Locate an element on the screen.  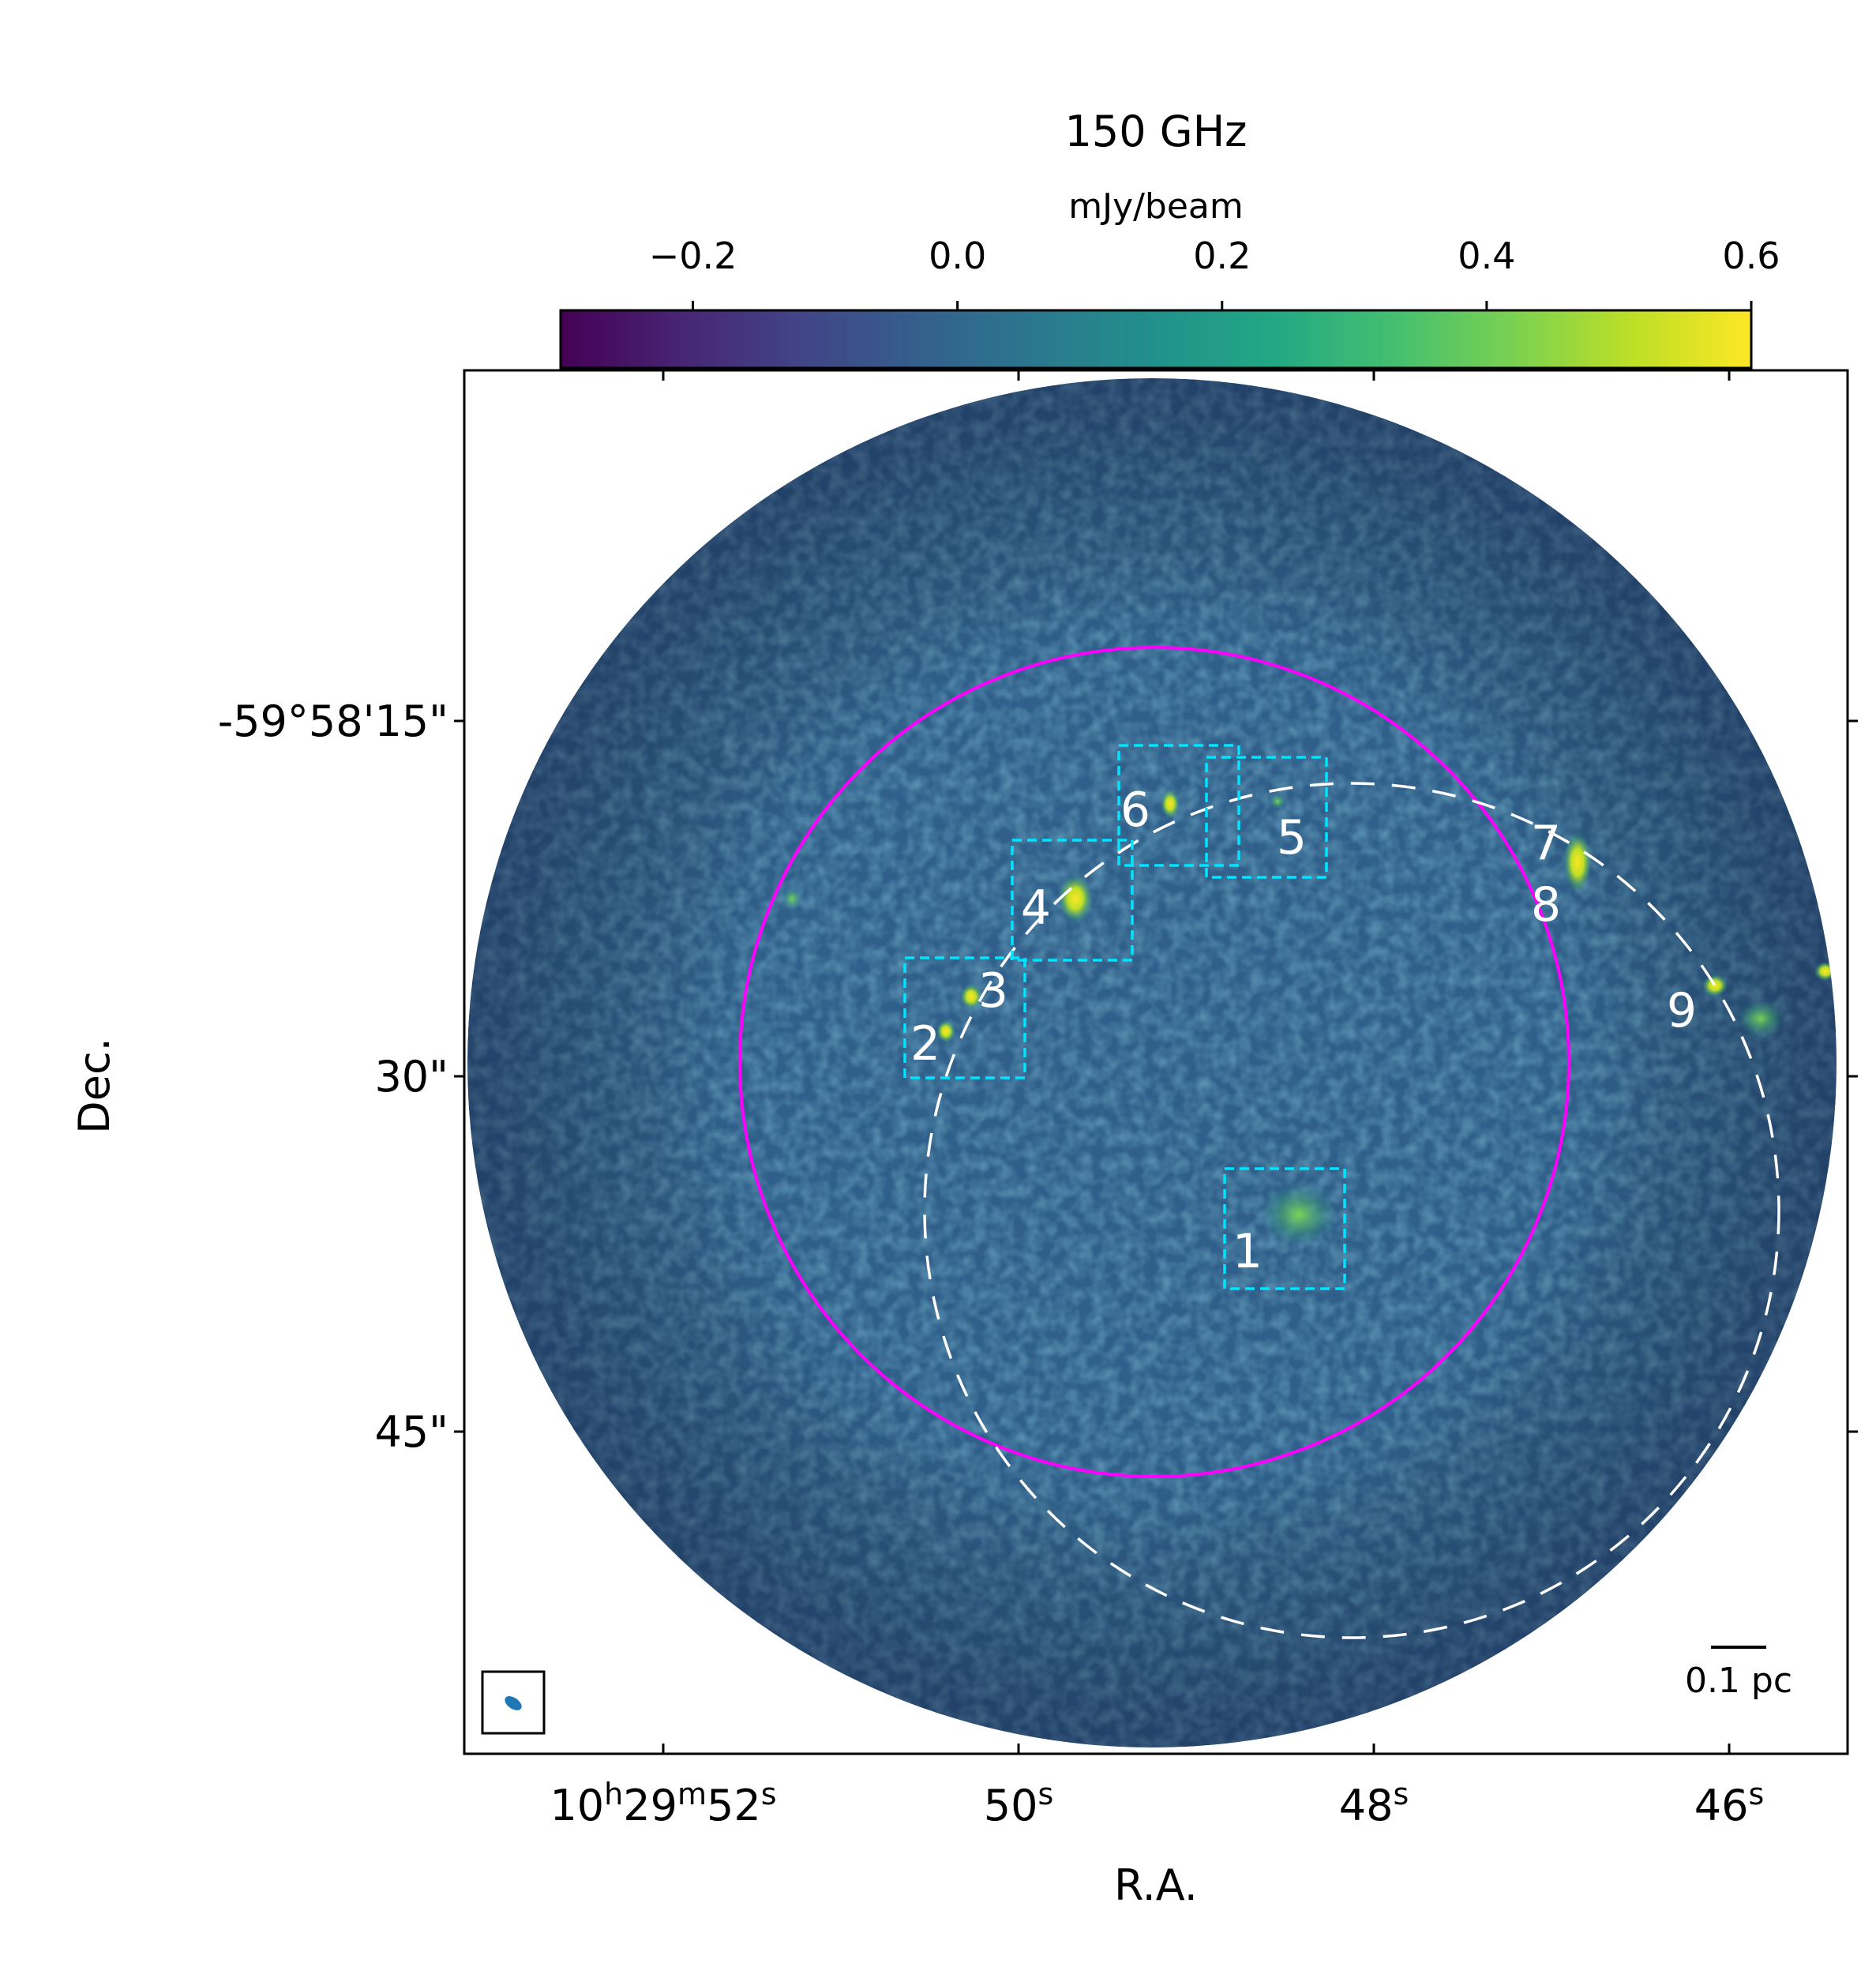
source-label: 1 is located at coordinates (1248, 1251).